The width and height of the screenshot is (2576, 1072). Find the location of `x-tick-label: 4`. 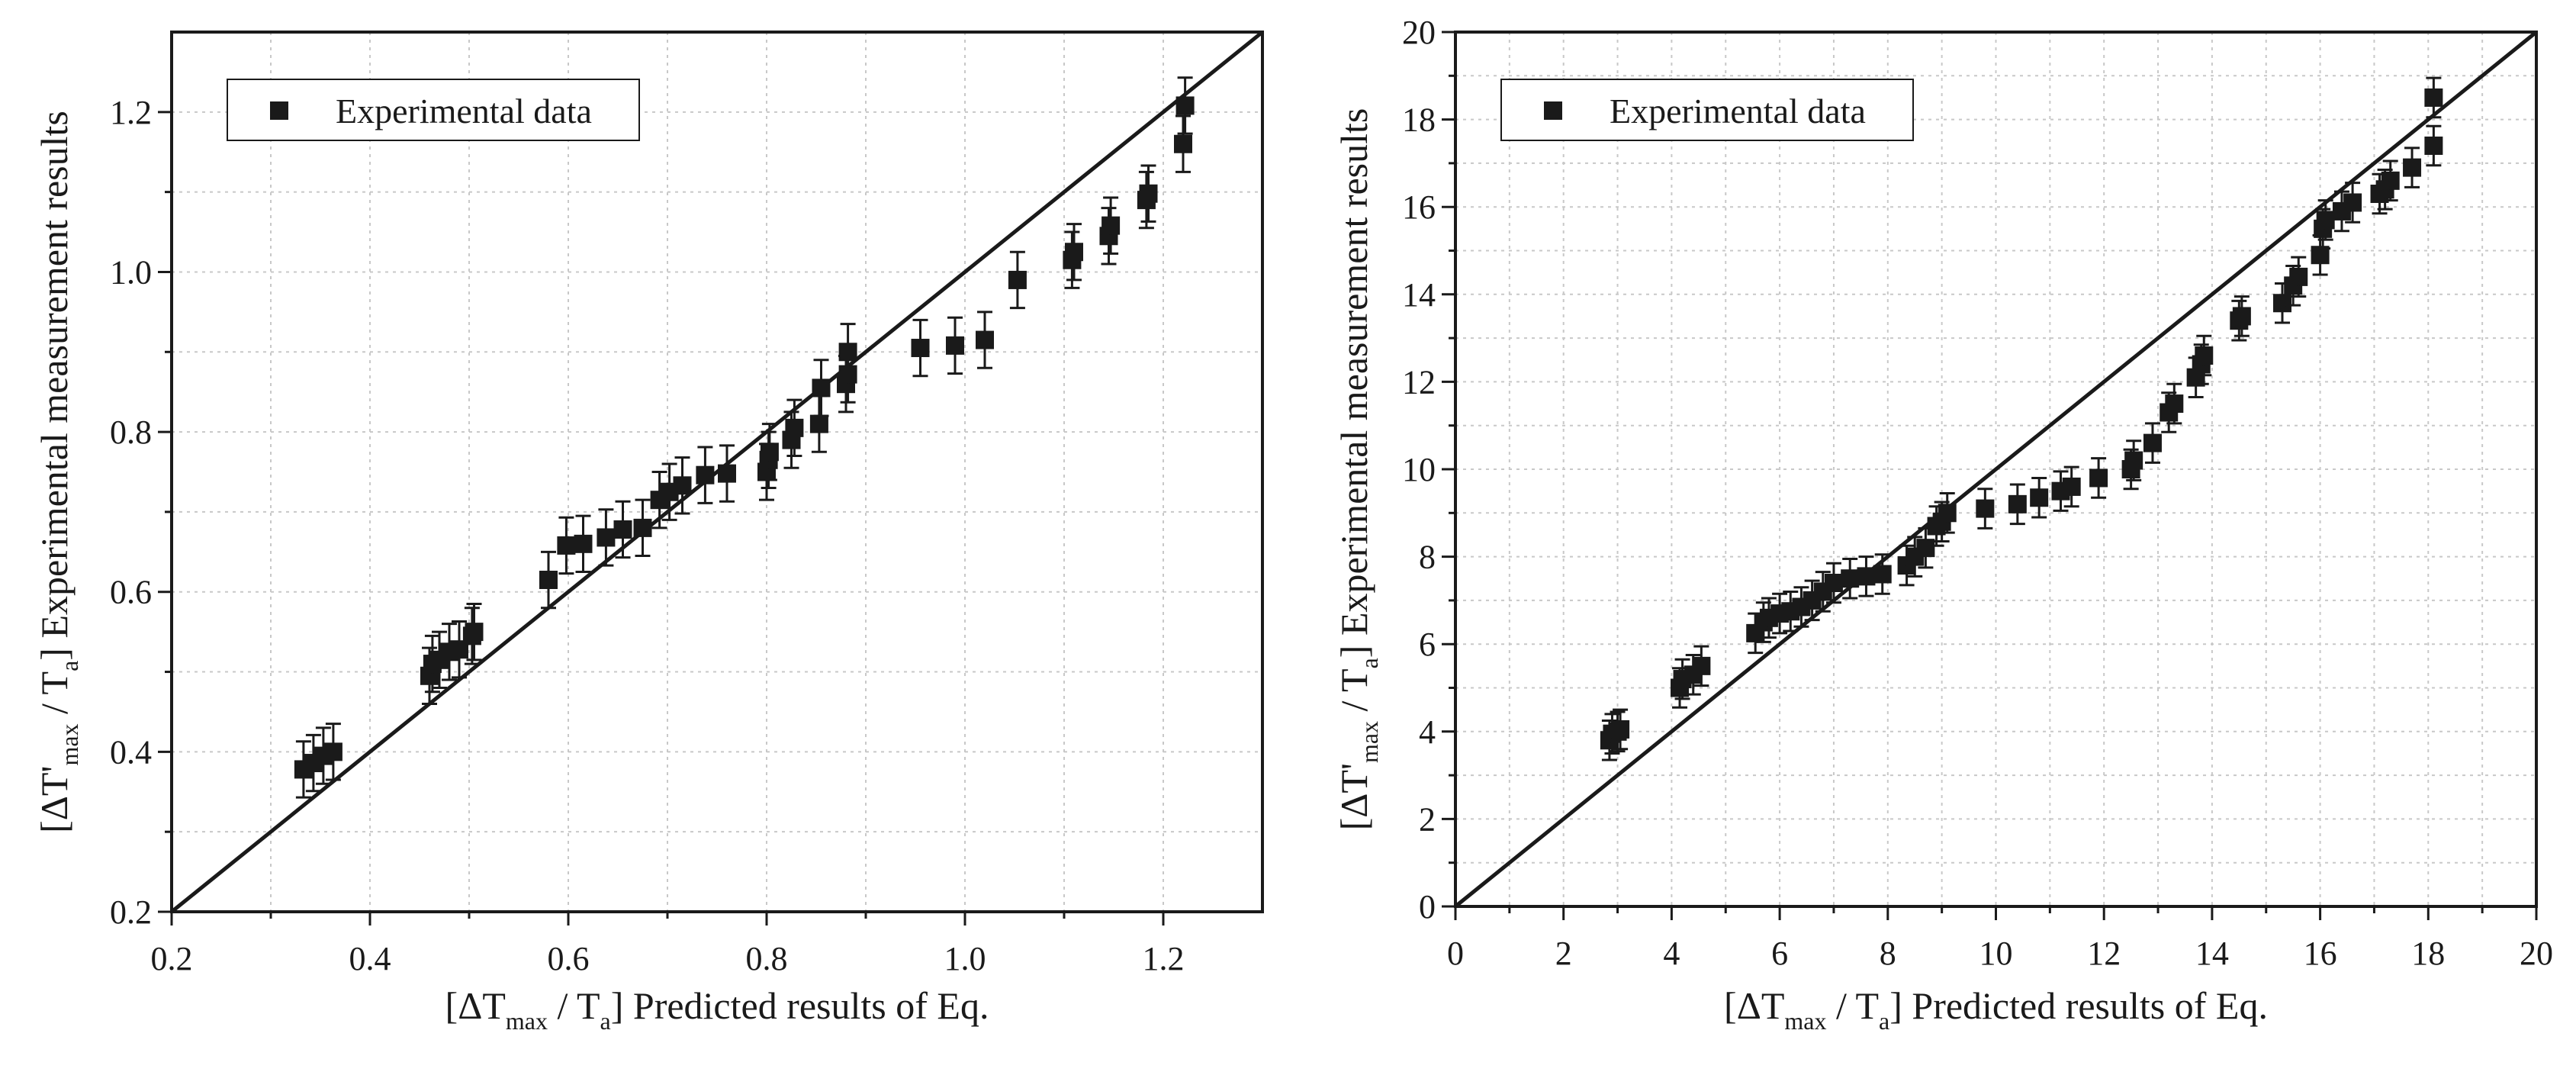

x-tick-label: 4 is located at coordinates (1672, 953).